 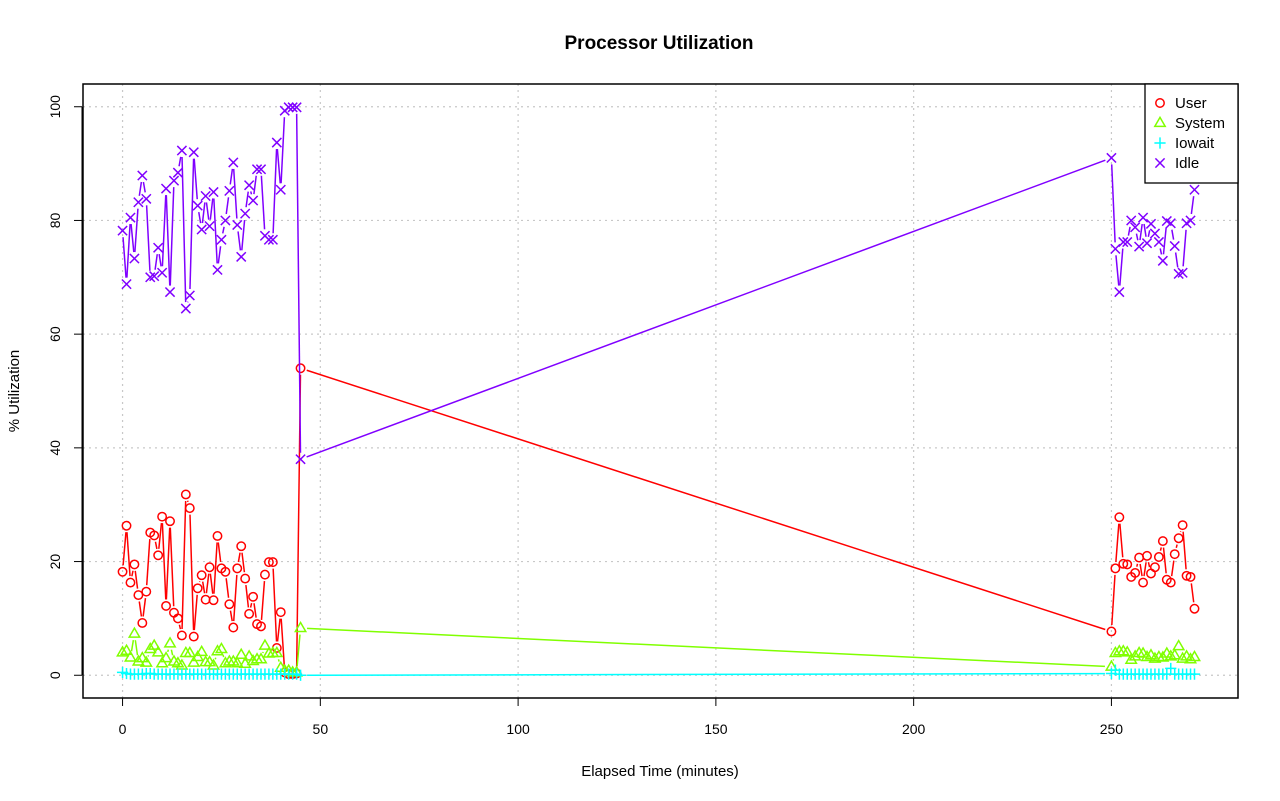 I want to click on y-tick-label: 60, so click(x=55, y=334).